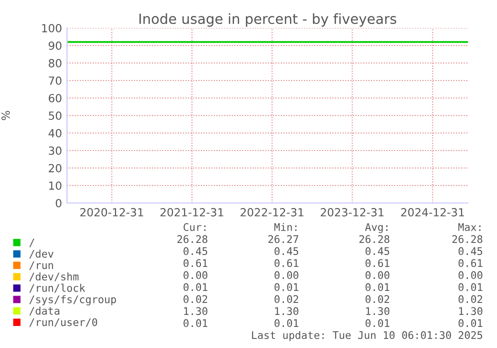 This screenshot has width=497, height=348. What do you see at coordinates (41, 265) in the screenshot?
I see `legend-label: /run` at bounding box center [41, 265].